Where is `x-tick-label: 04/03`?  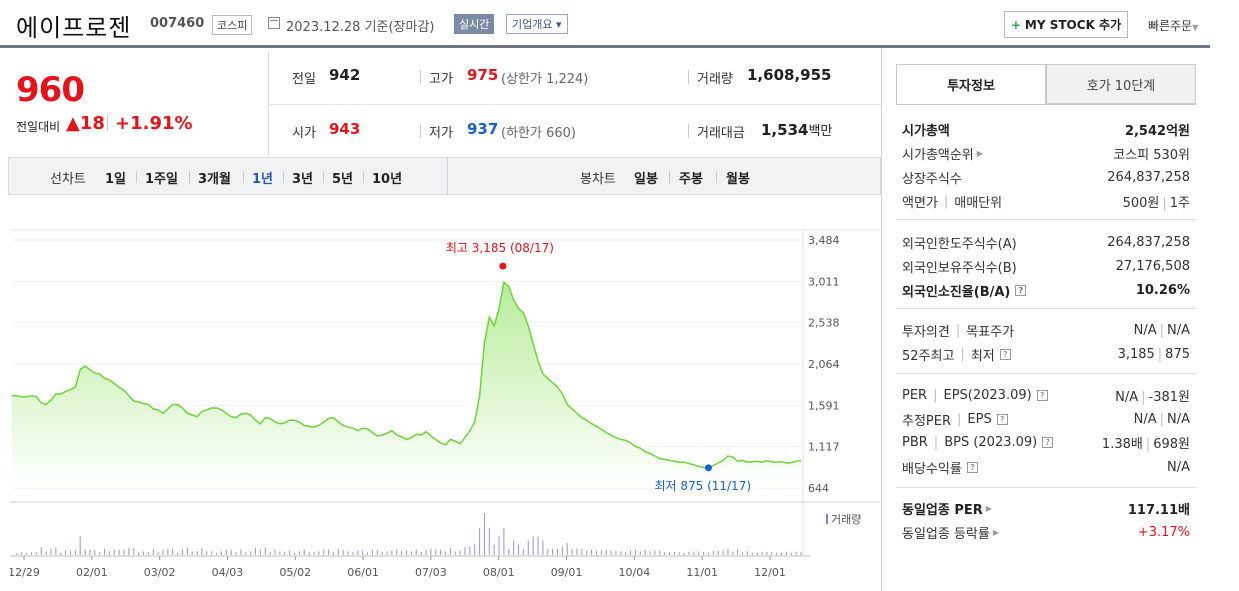
x-tick-label: 04/03 is located at coordinates (228, 572).